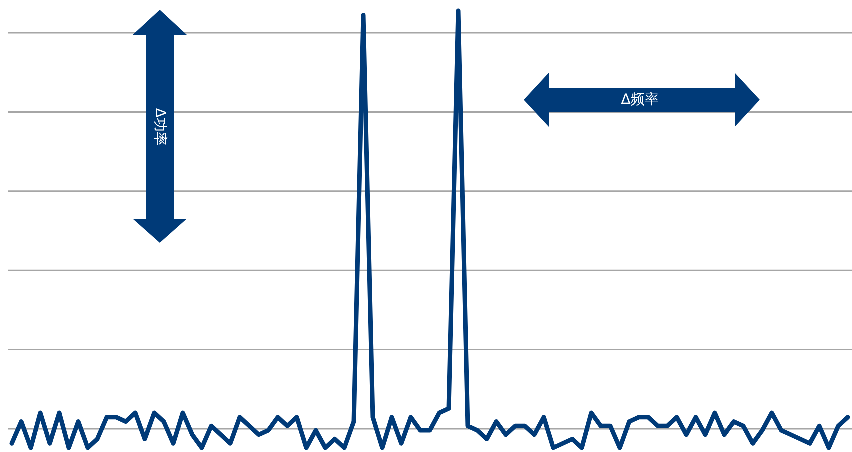 The width and height of the screenshot is (852, 452). I want to click on annotation: Δ频率, so click(640, 100).